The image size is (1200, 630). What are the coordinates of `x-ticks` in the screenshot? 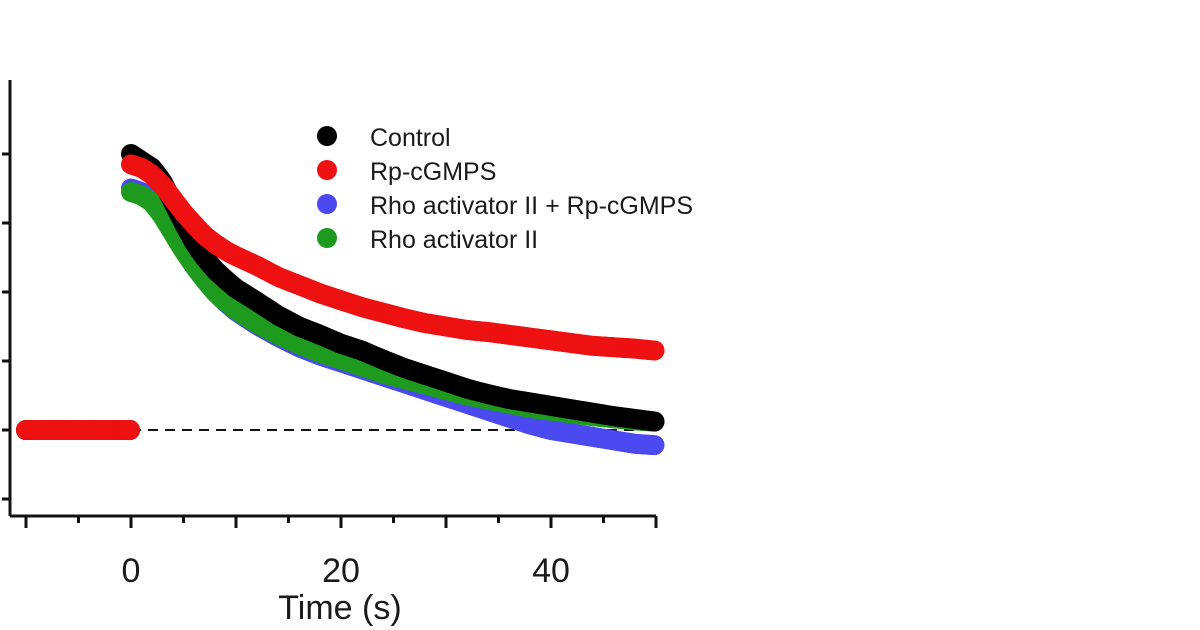 It's located at (341, 522).